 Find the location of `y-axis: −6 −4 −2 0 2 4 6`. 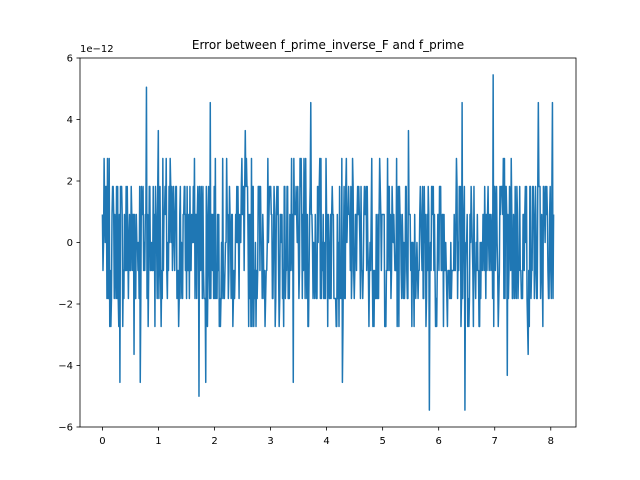

y-axis: −6 −4 −2 0 2 4 6 is located at coordinates (69, 244).